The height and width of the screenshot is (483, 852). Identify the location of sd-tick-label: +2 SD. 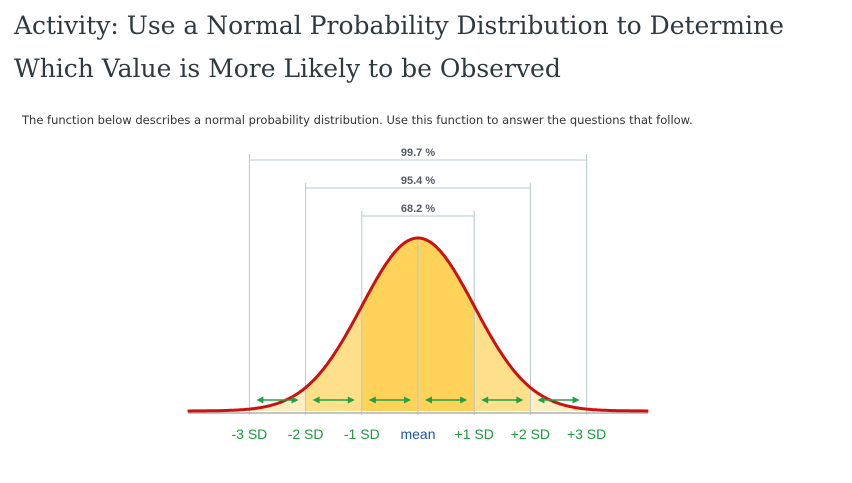
(530, 434).